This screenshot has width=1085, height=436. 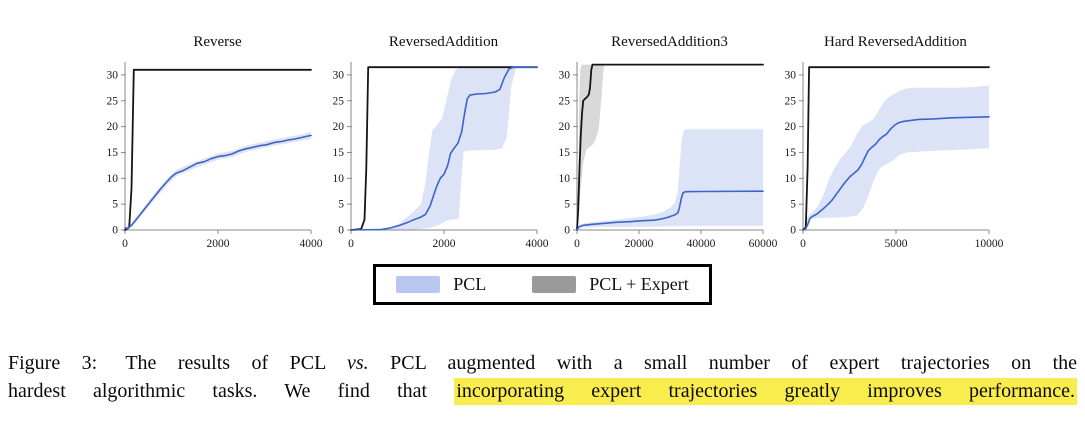 What do you see at coordinates (53, 363) in the screenshot?
I see `caption-figure-label: Figure 3:` at bounding box center [53, 363].